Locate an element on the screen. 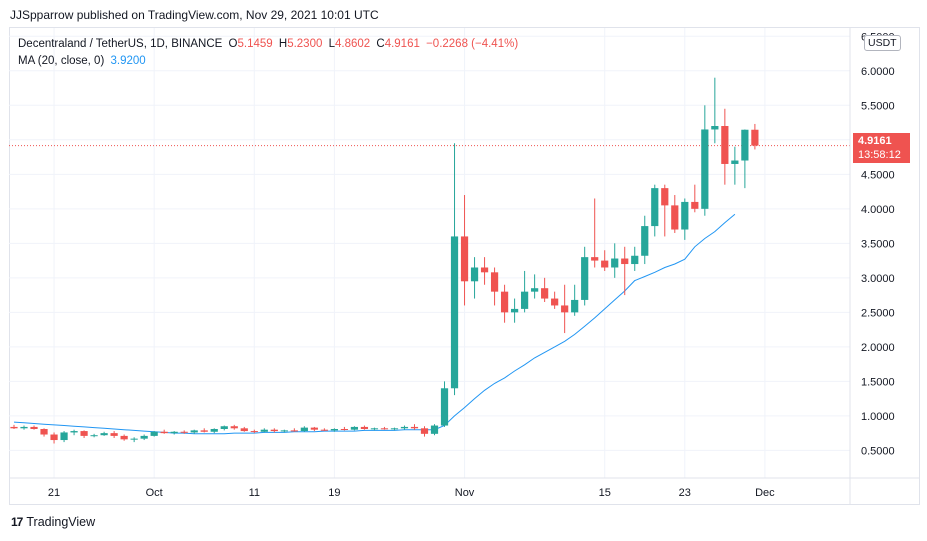 The image size is (927, 541). footer: 17 TradingView is located at coordinates (53, 522).